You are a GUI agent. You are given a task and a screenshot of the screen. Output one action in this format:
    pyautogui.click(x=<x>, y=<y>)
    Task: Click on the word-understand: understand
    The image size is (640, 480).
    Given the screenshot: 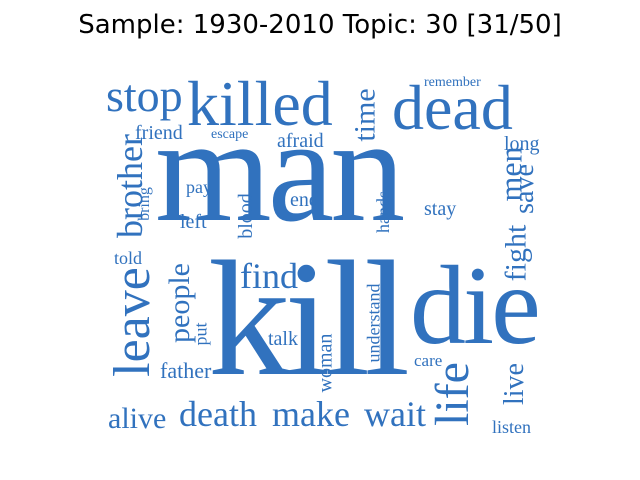 What is the action you would take?
    pyautogui.click(x=373, y=323)
    